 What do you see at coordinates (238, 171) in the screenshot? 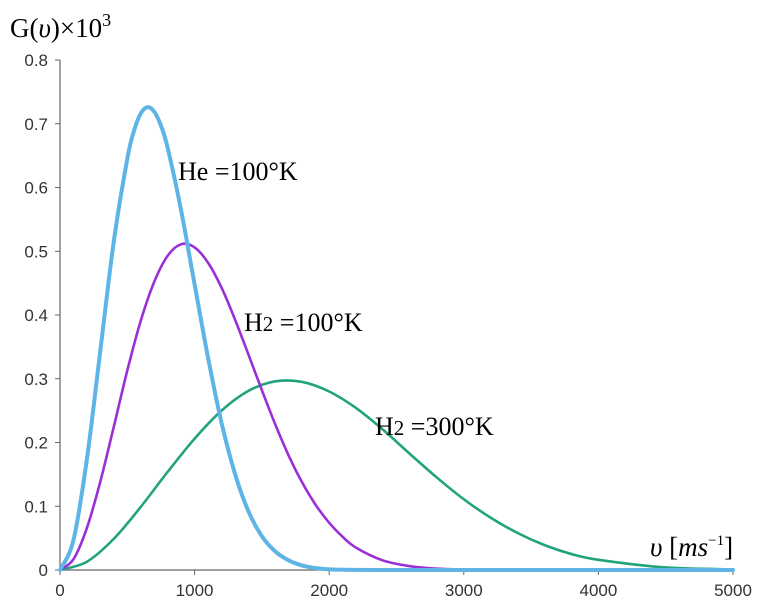
I see `label-he-100k: He =100°K` at bounding box center [238, 171].